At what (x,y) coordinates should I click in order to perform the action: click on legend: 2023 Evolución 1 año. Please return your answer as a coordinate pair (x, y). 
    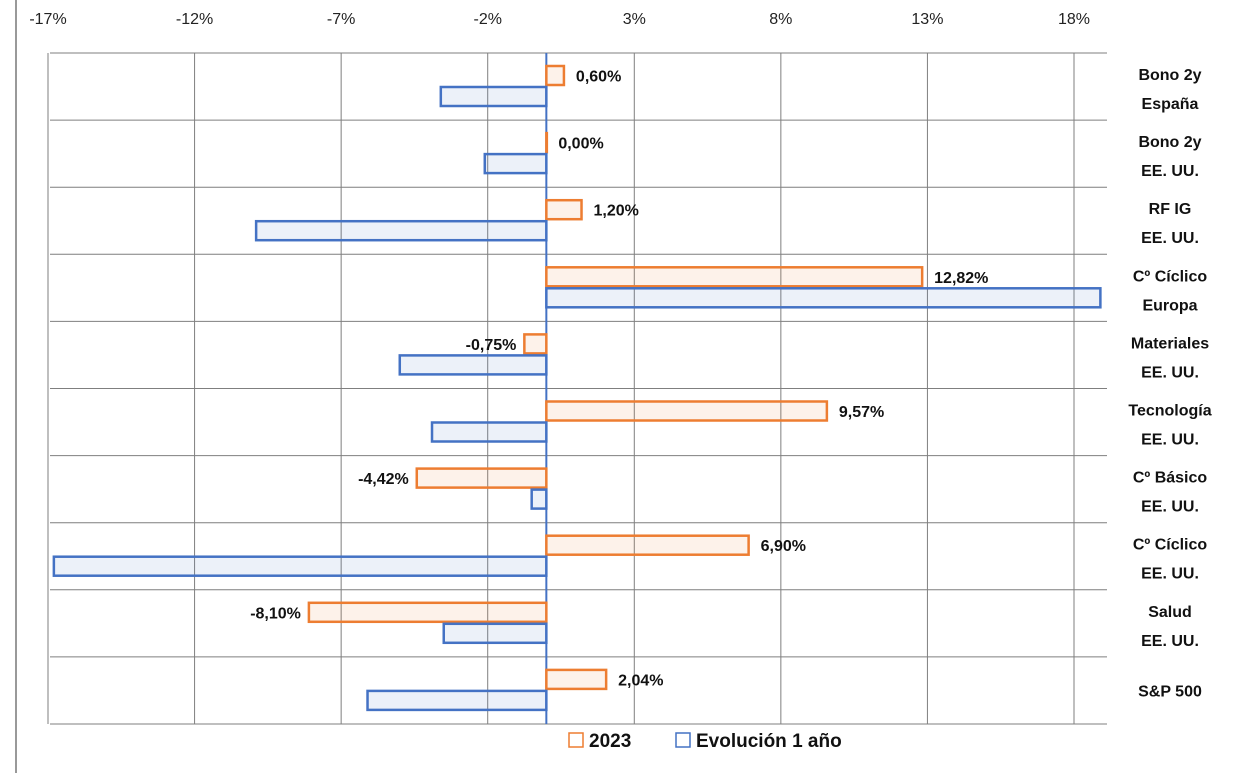
    Looking at the image, I should click on (705, 741).